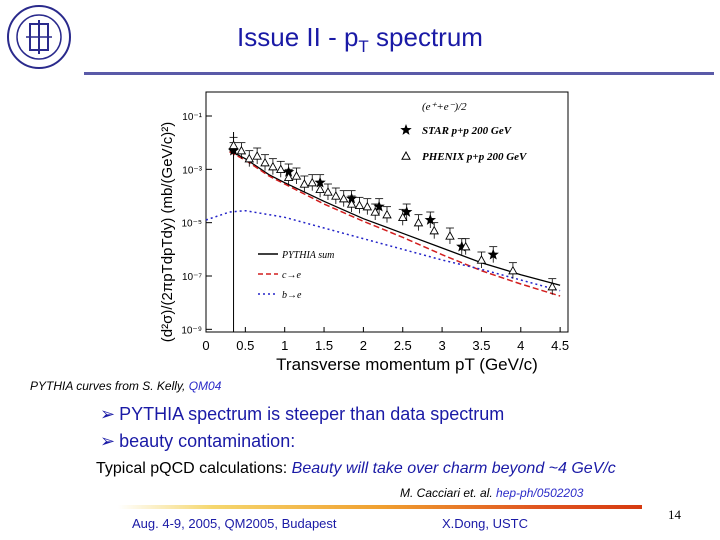  What do you see at coordinates (167, 232) in the screenshot?
I see `y-axis-label: (d²σ)/(2πpTdpTdy) (mb/(GeV/c)²)` at bounding box center [167, 232].